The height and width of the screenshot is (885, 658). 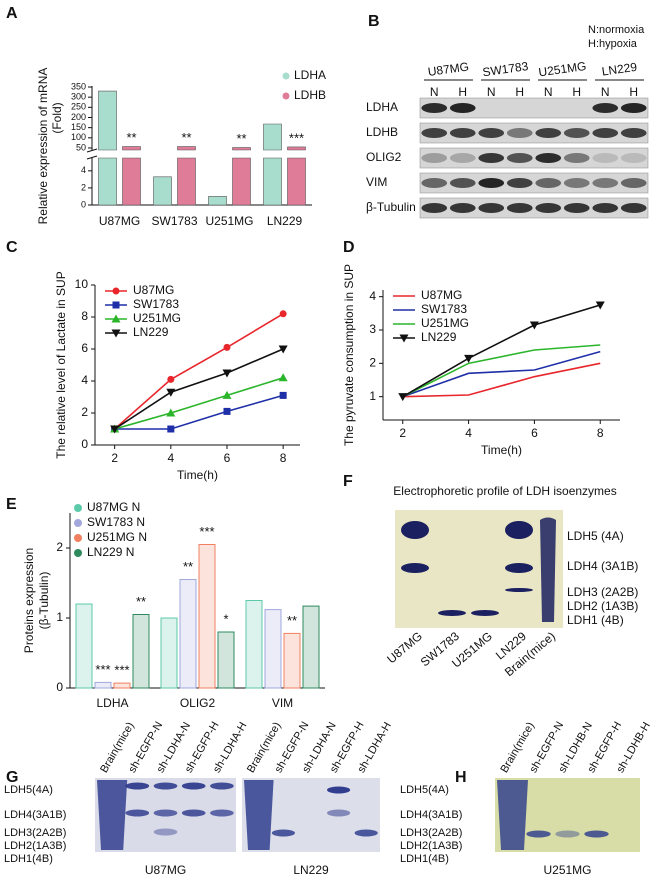 I want to click on note: N:normoxia, so click(x=616, y=30).